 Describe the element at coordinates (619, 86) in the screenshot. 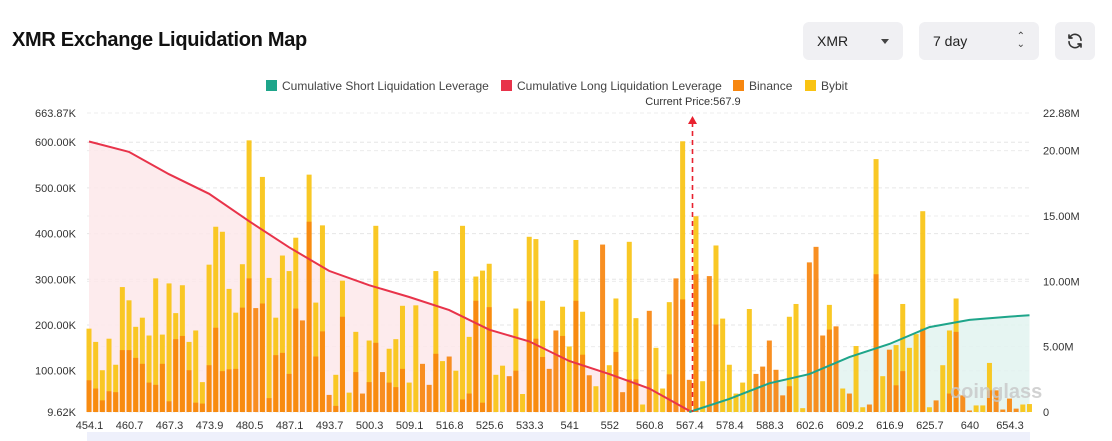

I see `legend-label-long: Cumulative Long Liquidation Leverage` at that location.